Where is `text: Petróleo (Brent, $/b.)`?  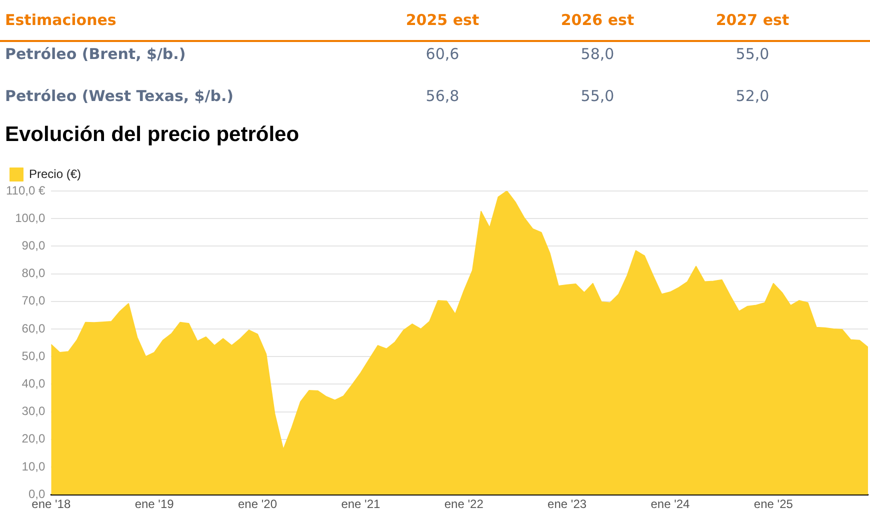 text: Petróleo (Brent, $/b.) is located at coordinates (95, 54).